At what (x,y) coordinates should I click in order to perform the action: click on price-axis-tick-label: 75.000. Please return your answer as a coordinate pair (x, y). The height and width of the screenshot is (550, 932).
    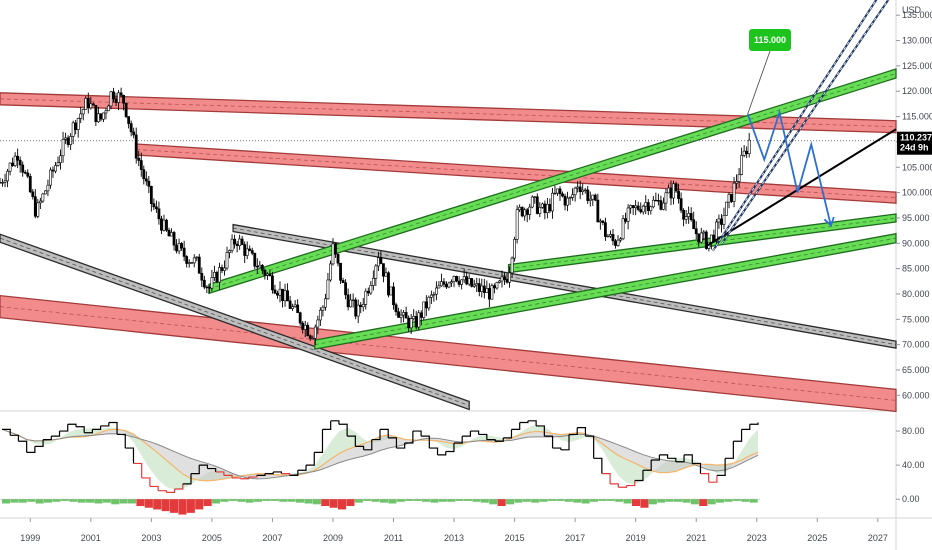
    Looking at the image, I should click on (916, 319).